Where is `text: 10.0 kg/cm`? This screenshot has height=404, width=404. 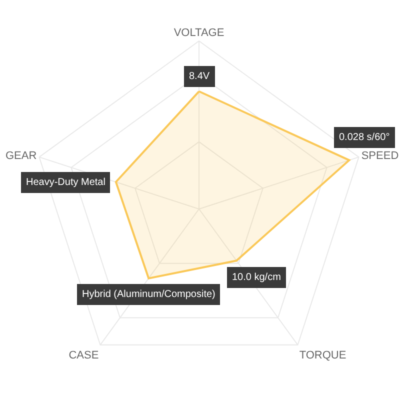
text: 10.0 kg/cm is located at coordinates (256, 277).